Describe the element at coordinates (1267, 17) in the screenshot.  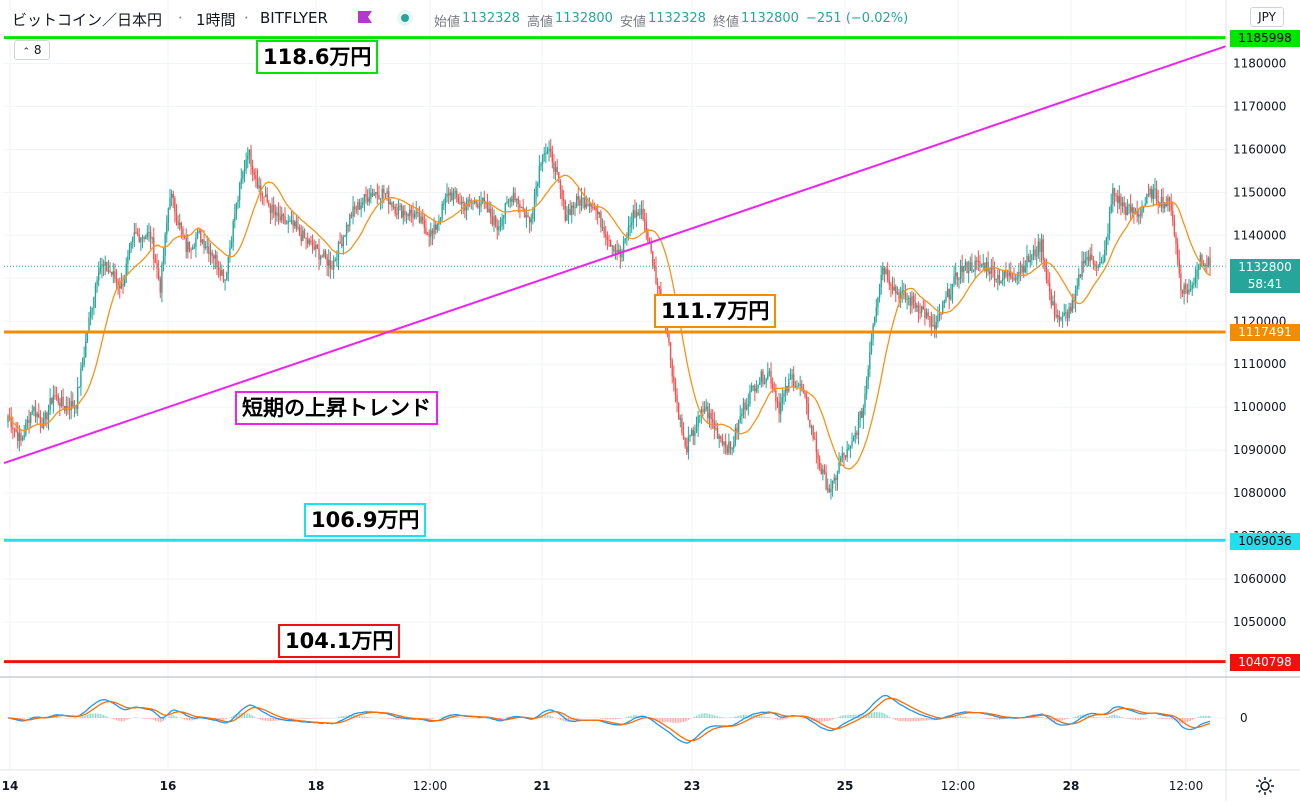
I see `currency-button: JPY` at that location.